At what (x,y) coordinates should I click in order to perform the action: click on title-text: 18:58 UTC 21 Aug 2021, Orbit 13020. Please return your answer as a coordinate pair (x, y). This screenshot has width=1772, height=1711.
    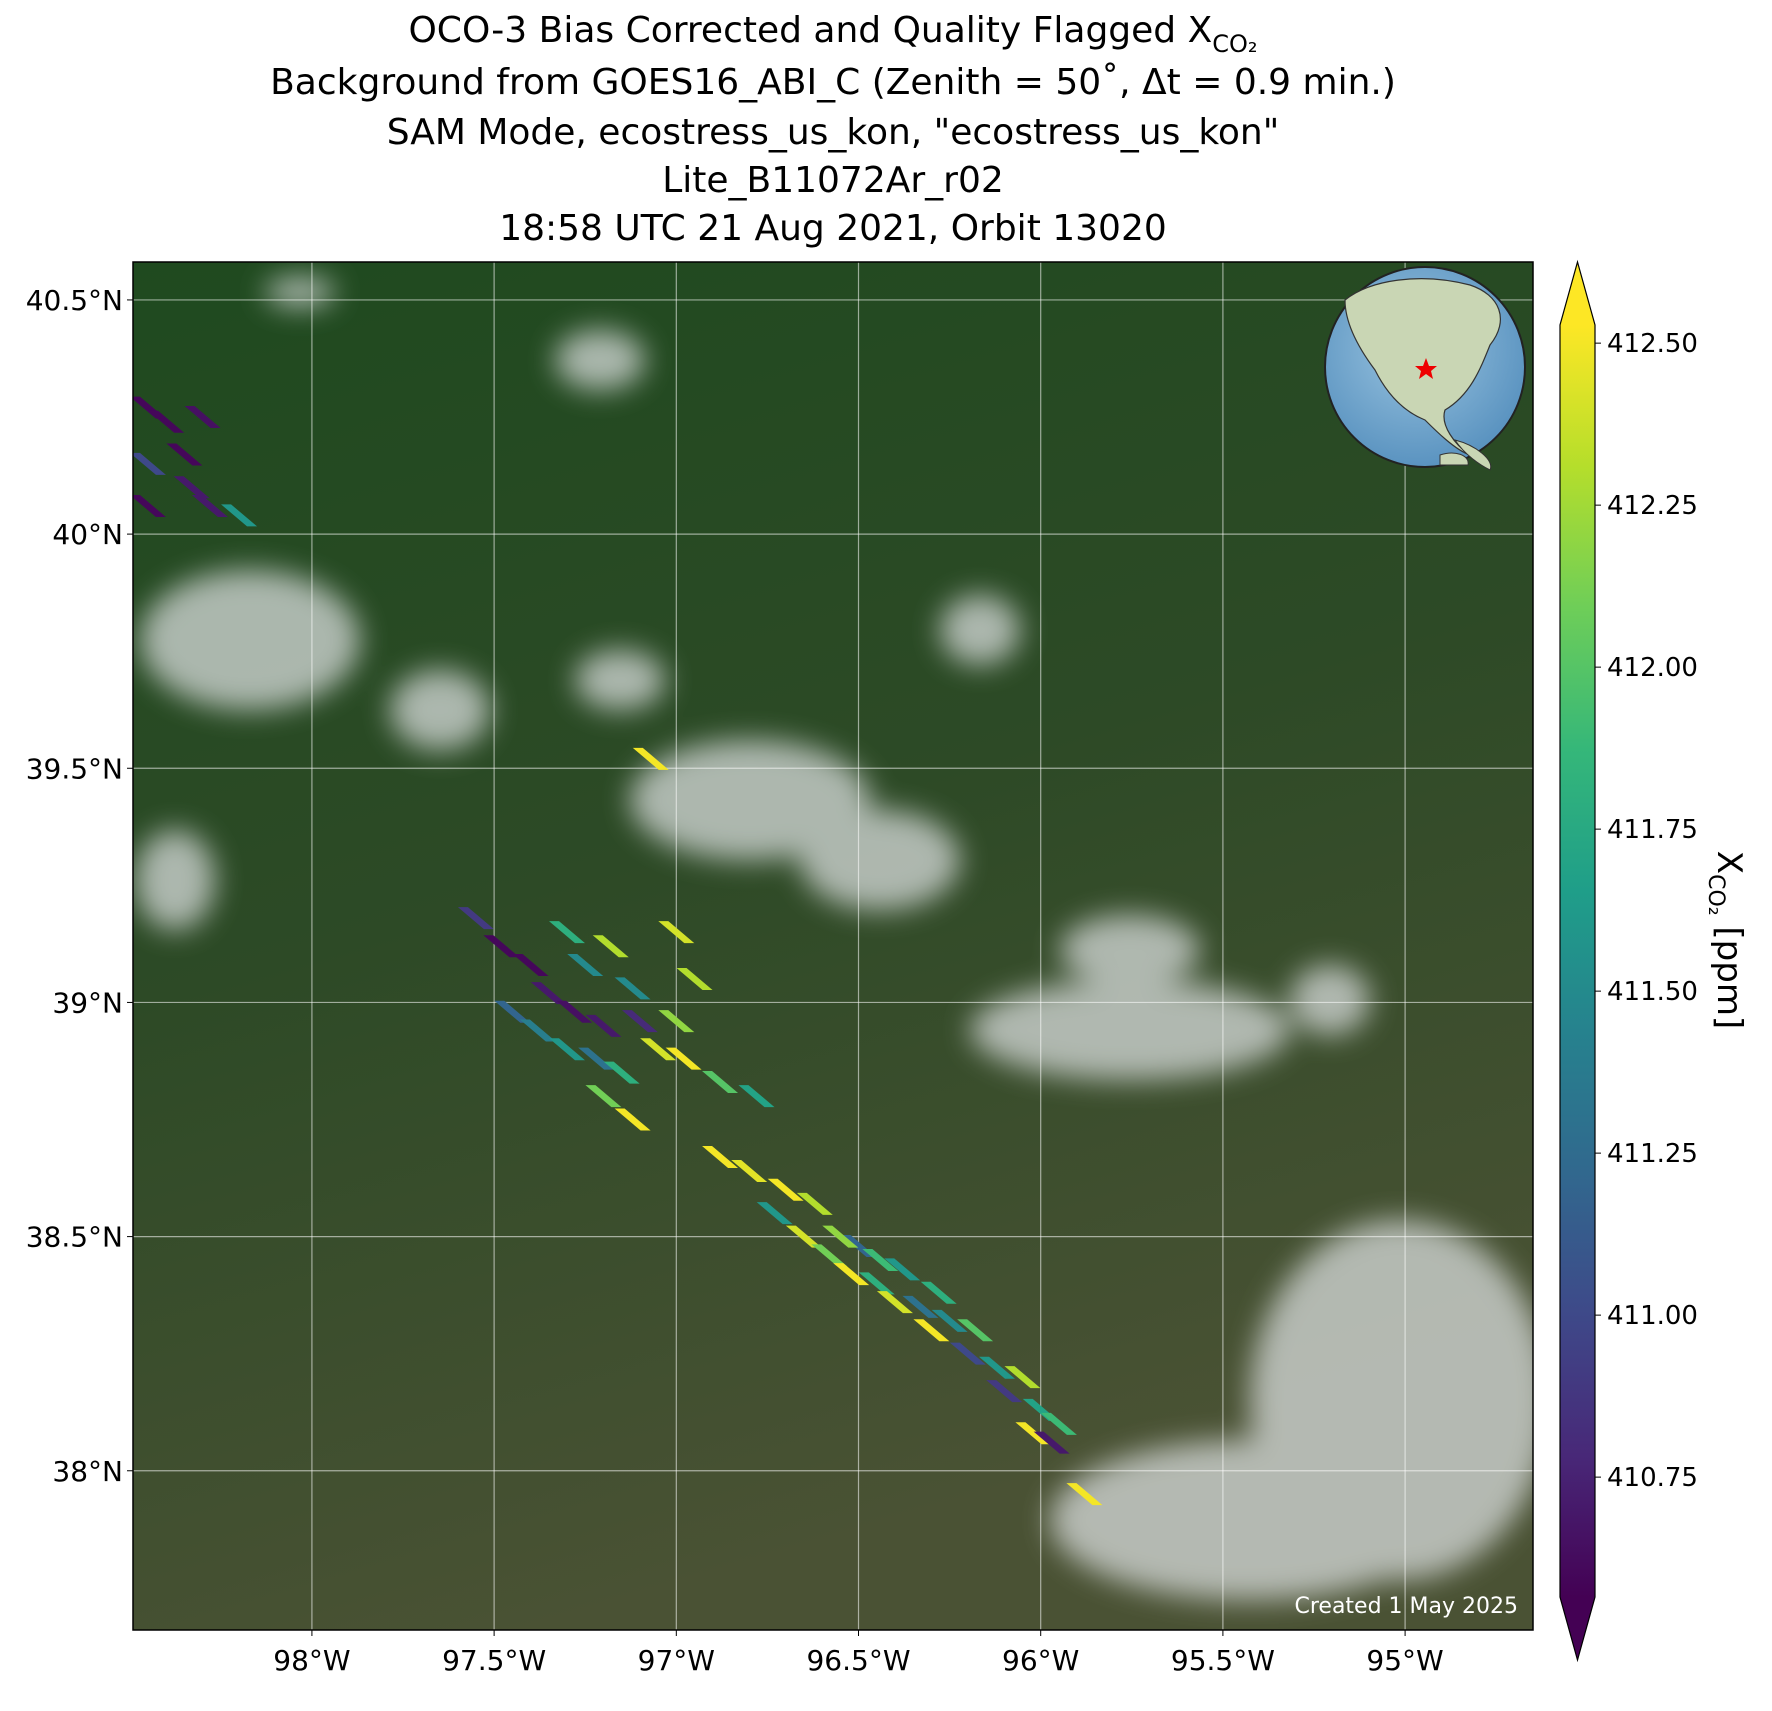
    Looking at the image, I should click on (833, 228).